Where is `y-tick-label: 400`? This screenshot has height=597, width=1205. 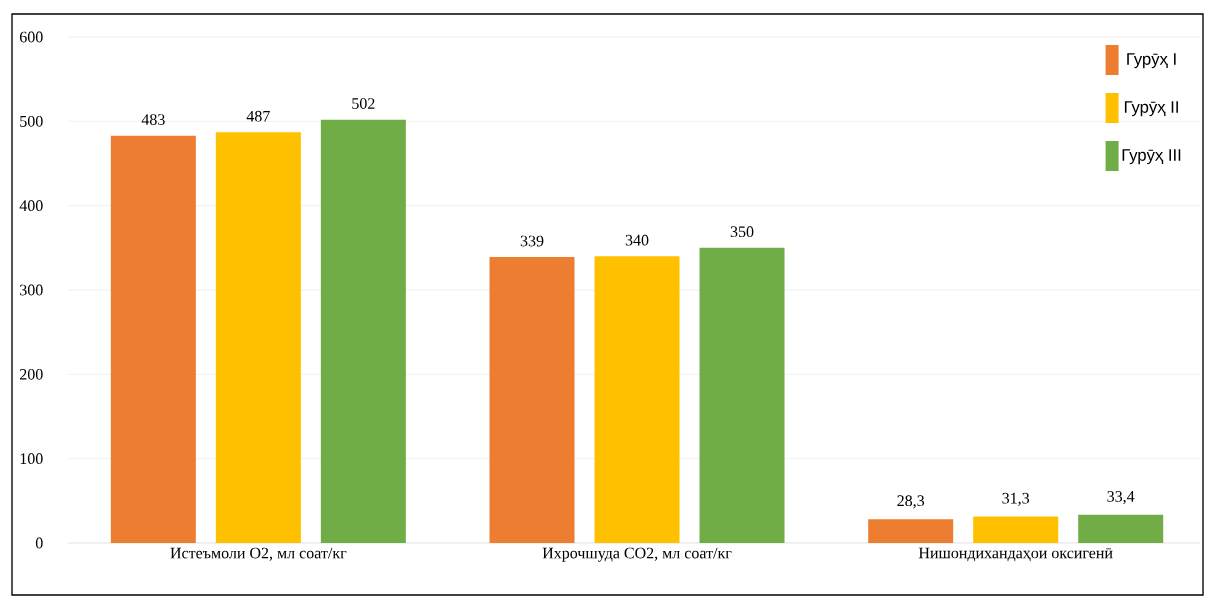
y-tick-label: 400 is located at coordinates (31, 206).